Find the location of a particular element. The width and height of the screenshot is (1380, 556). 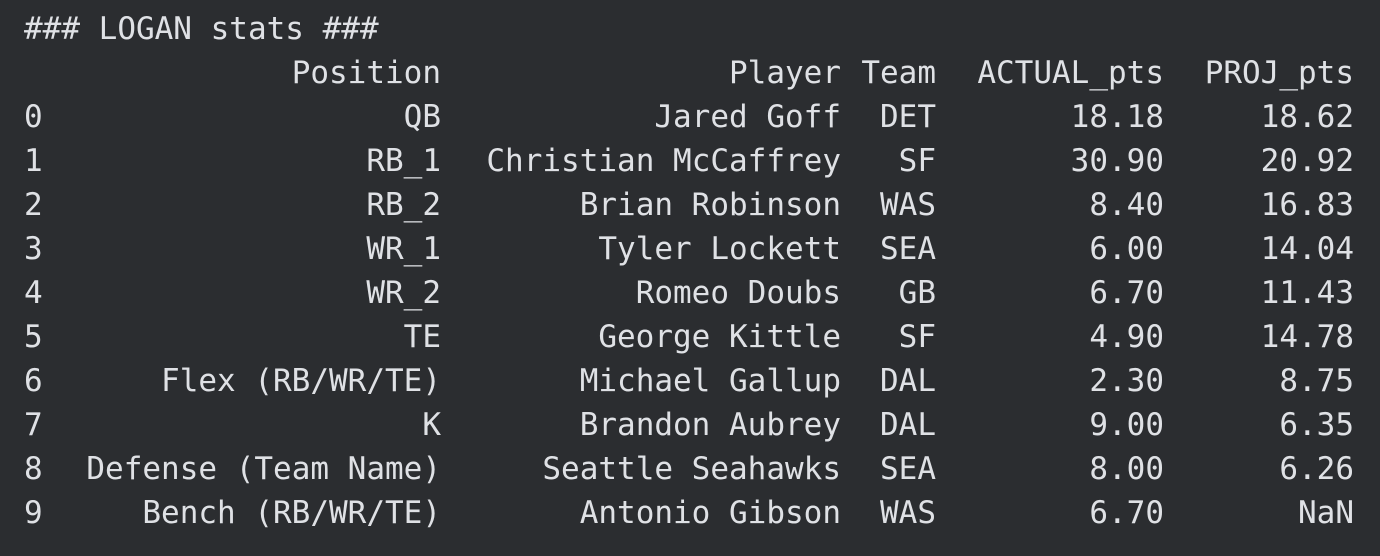

proj-pts-cell: 14.04 is located at coordinates (1307, 249).